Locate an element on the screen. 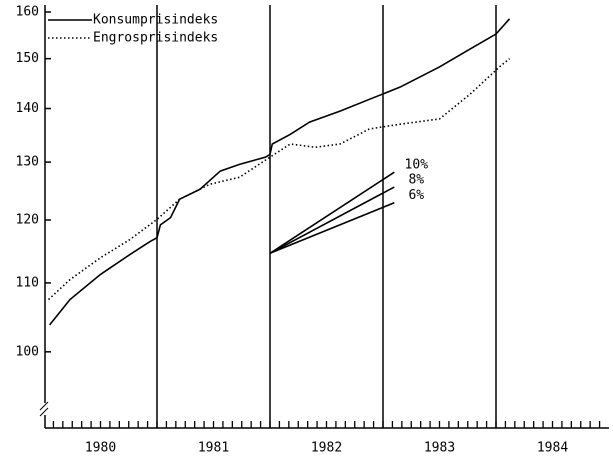 Image resolution: width=613 pixels, height=463 pixels. projection-label: 10% is located at coordinates (417, 165).